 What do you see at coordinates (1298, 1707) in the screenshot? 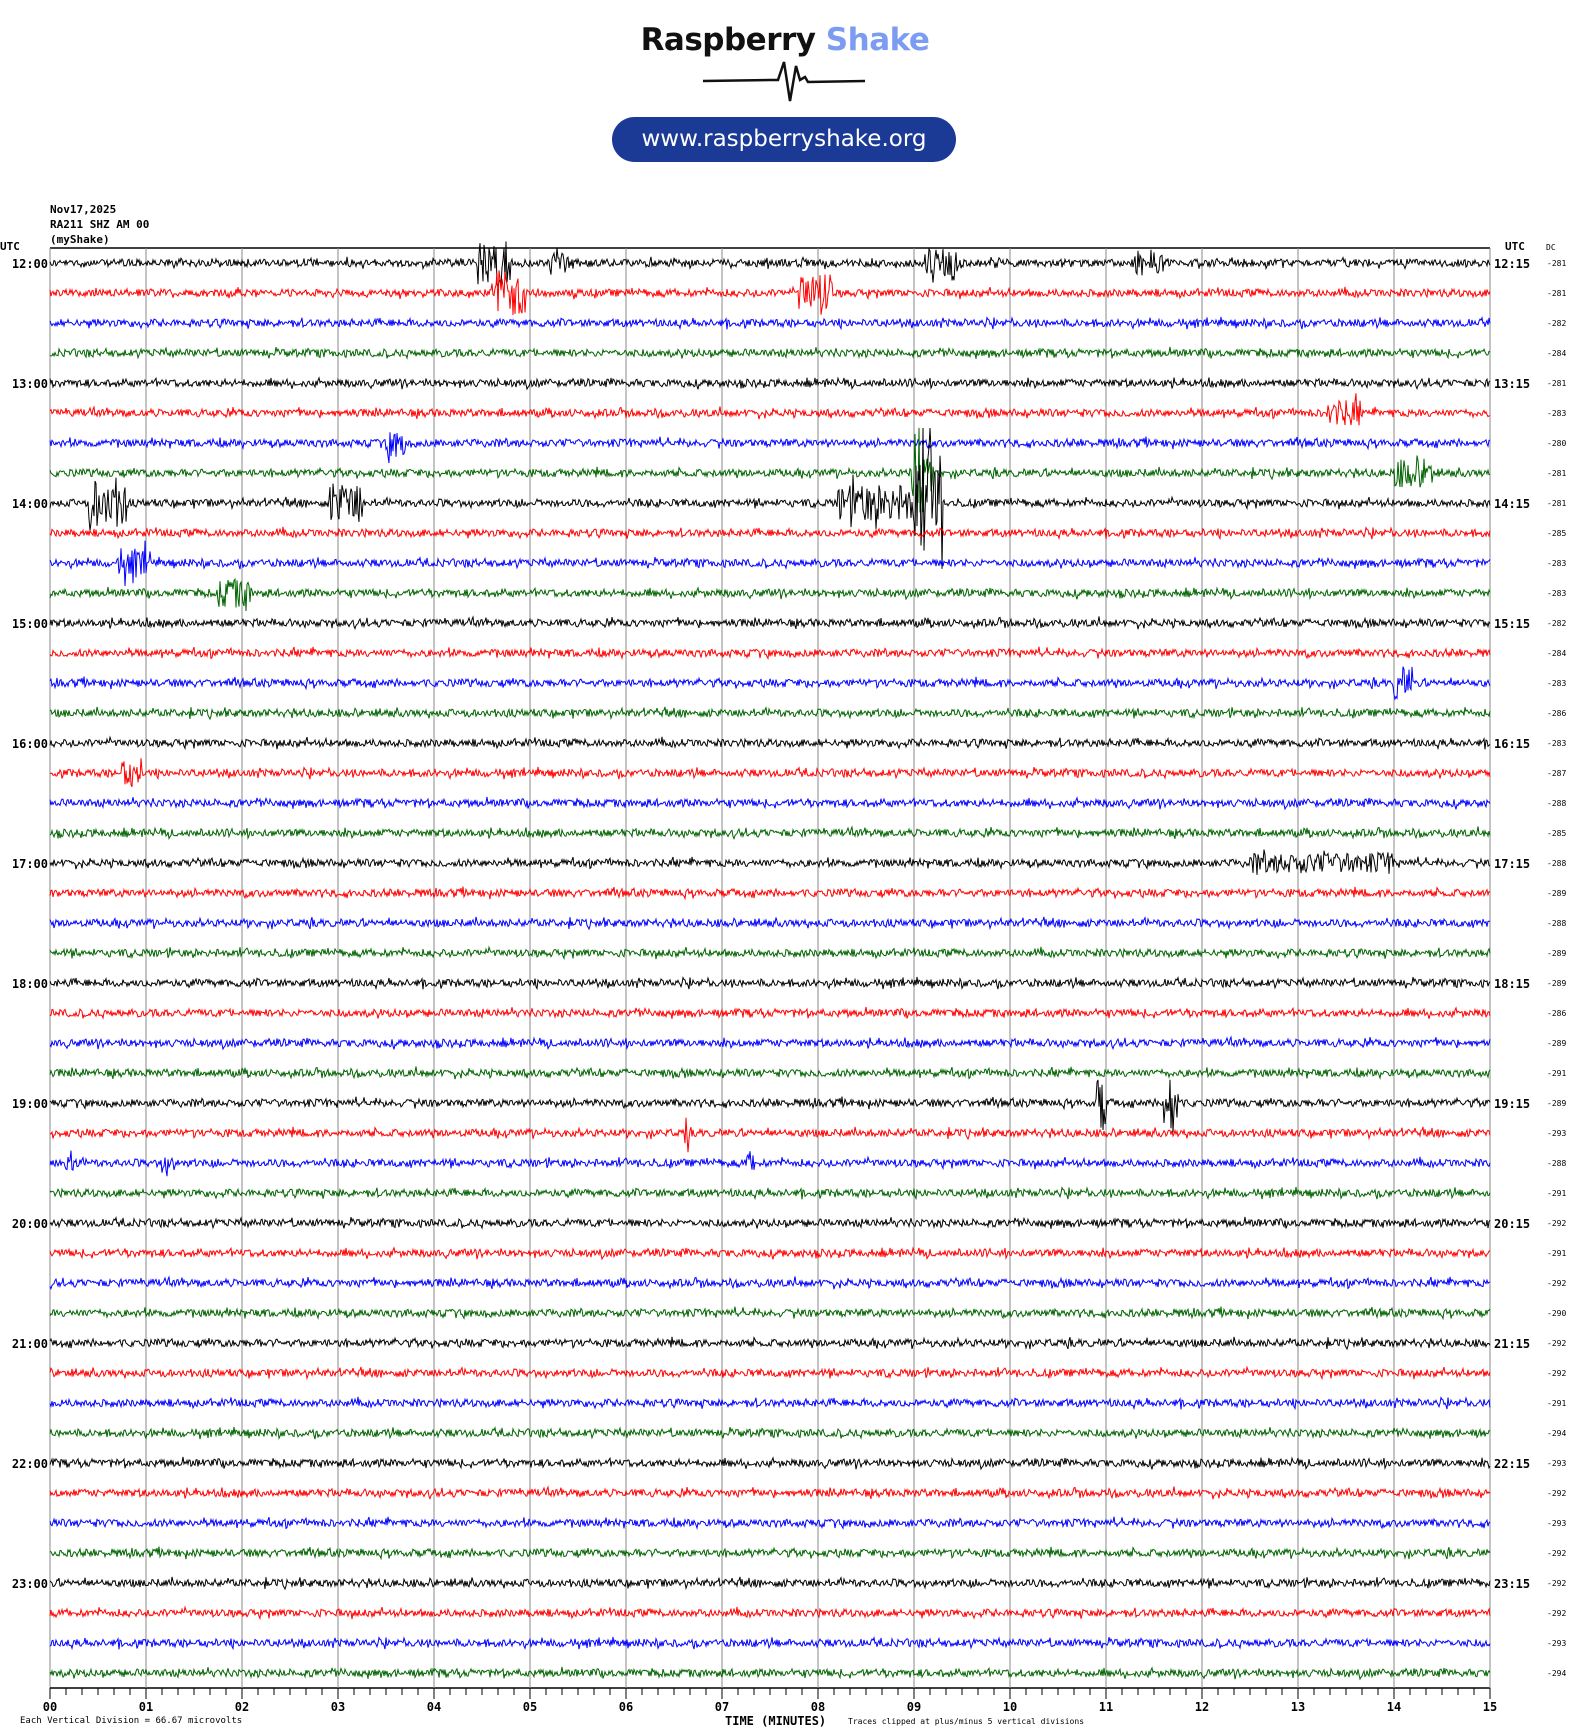
I see `x-tick-label: 13` at bounding box center [1298, 1707].